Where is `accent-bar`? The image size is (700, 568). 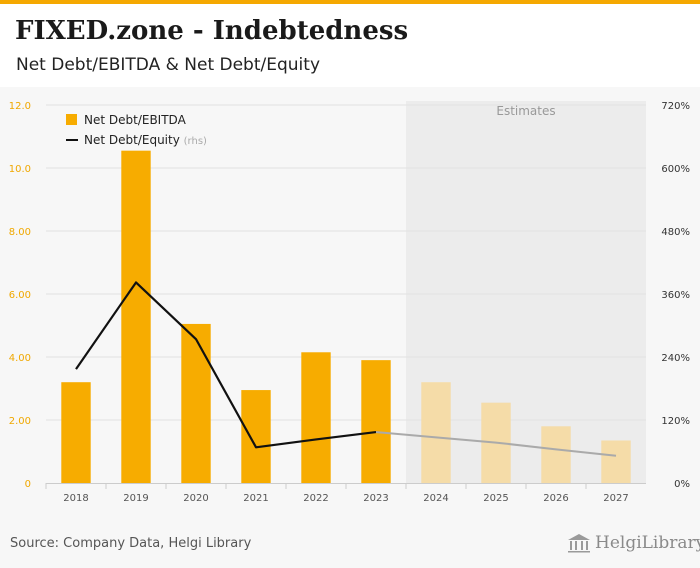
accent-bar is located at coordinates (350, 2).